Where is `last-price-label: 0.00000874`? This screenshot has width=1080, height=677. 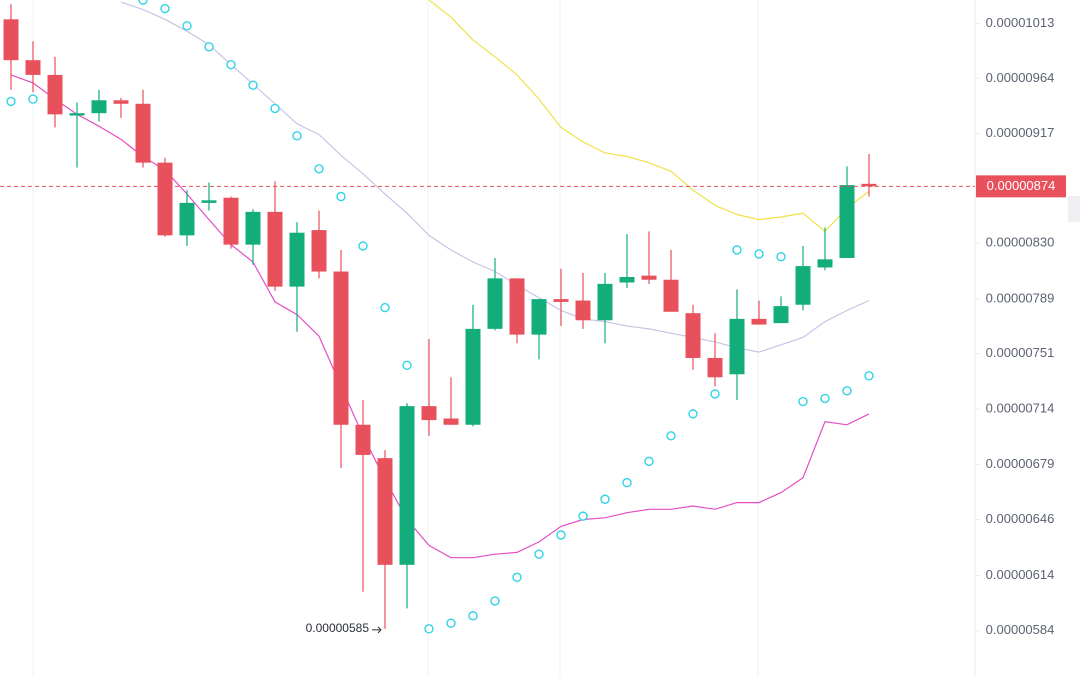
last-price-label: 0.00000874 is located at coordinates (1021, 185).